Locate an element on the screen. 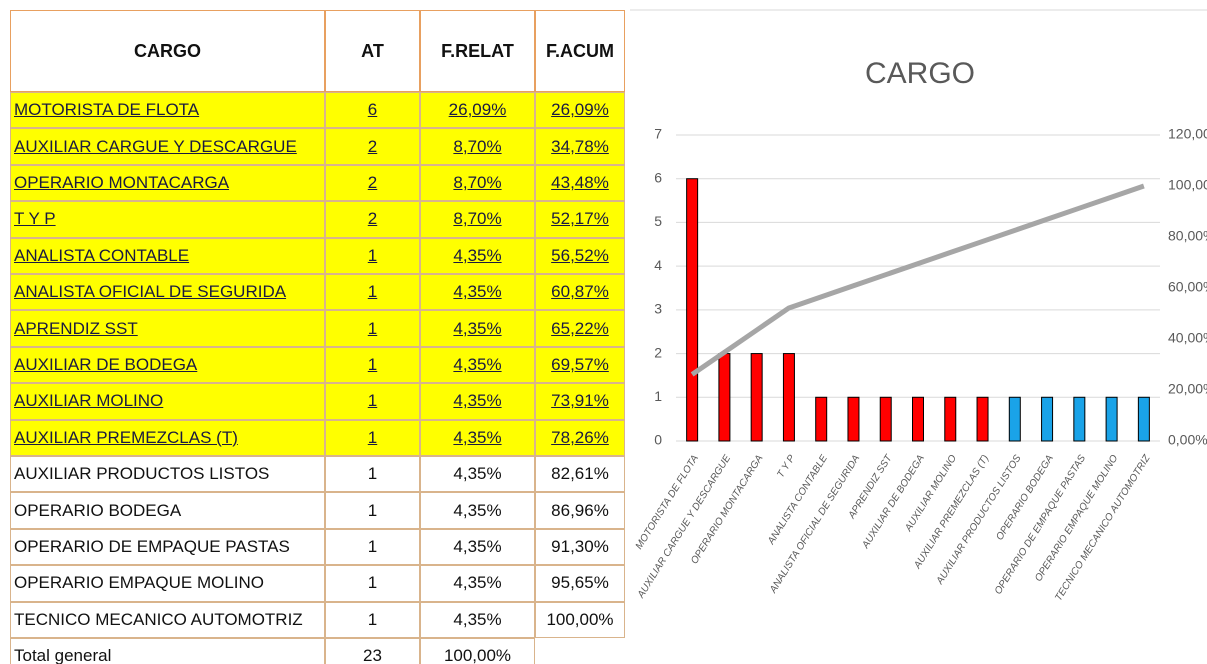  table-cell: 60,87% is located at coordinates (580, 292).